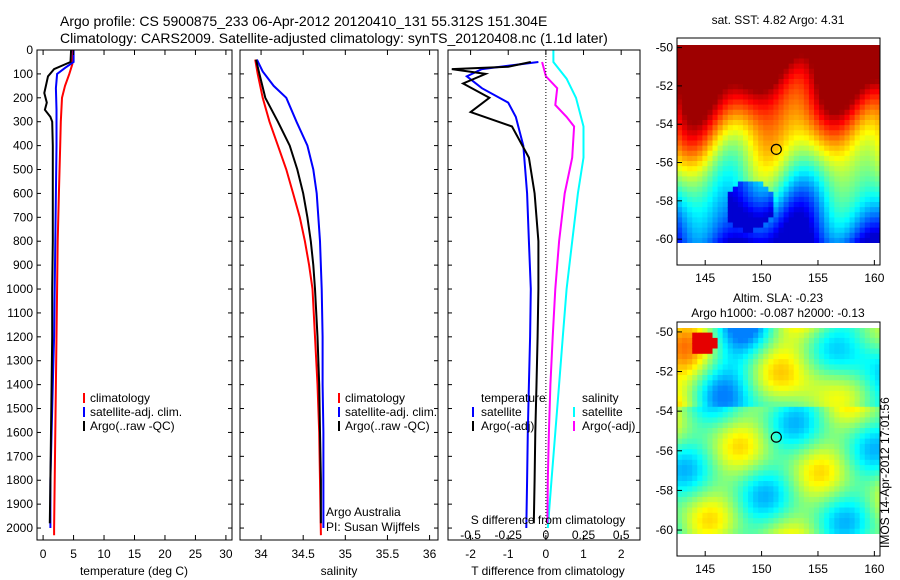  What do you see at coordinates (132, 426) in the screenshot?
I see `legend-label: Argo(..raw -QC)` at bounding box center [132, 426].